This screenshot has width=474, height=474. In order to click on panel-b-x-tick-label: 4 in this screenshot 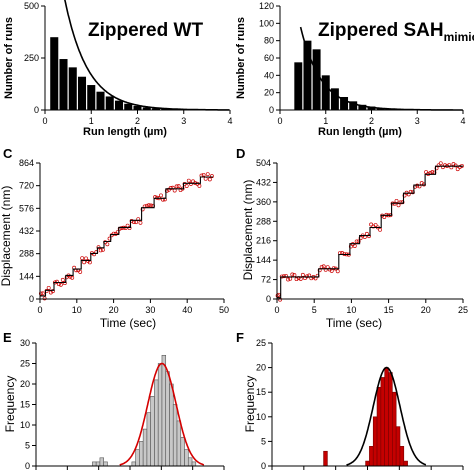, I will do `click(462, 121)`.